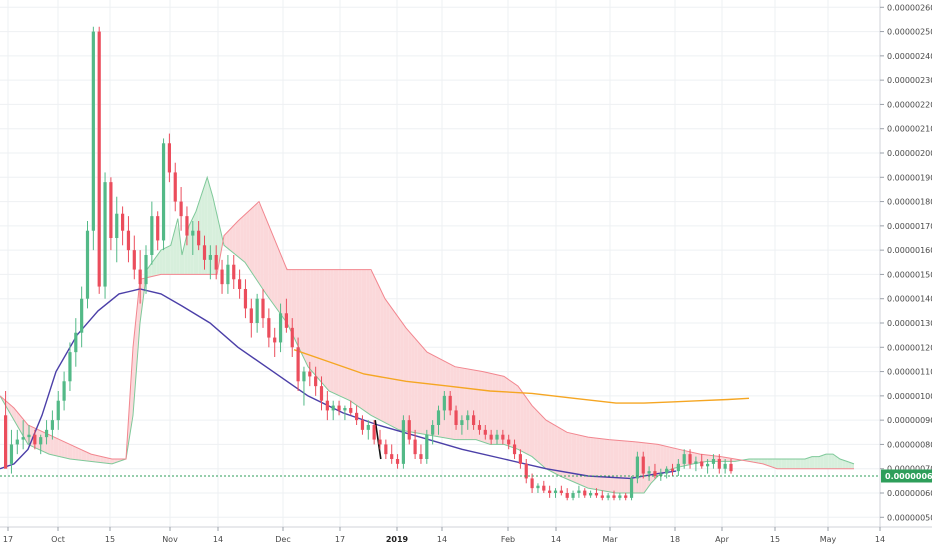 The image size is (932, 550). Describe the element at coordinates (909, 129) in the screenshot. I see `price-tick-label: 0.00000210` at that location.